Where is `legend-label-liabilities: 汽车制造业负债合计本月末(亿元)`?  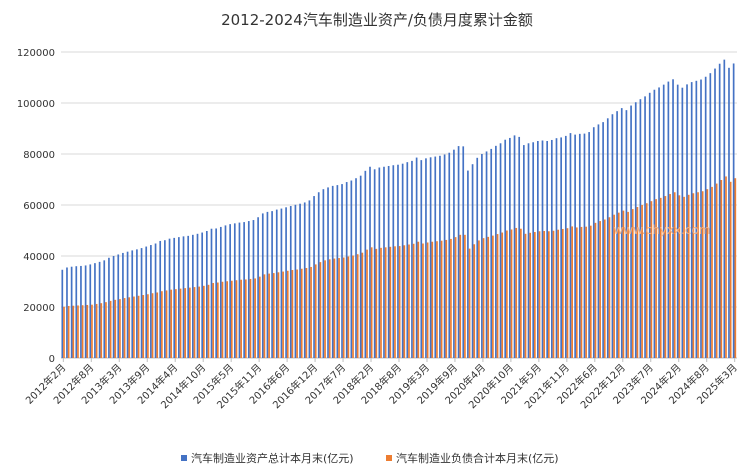
legend-label-liabilities: 汽车制造业负债合计本月末(亿元) is located at coordinates (477, 458).